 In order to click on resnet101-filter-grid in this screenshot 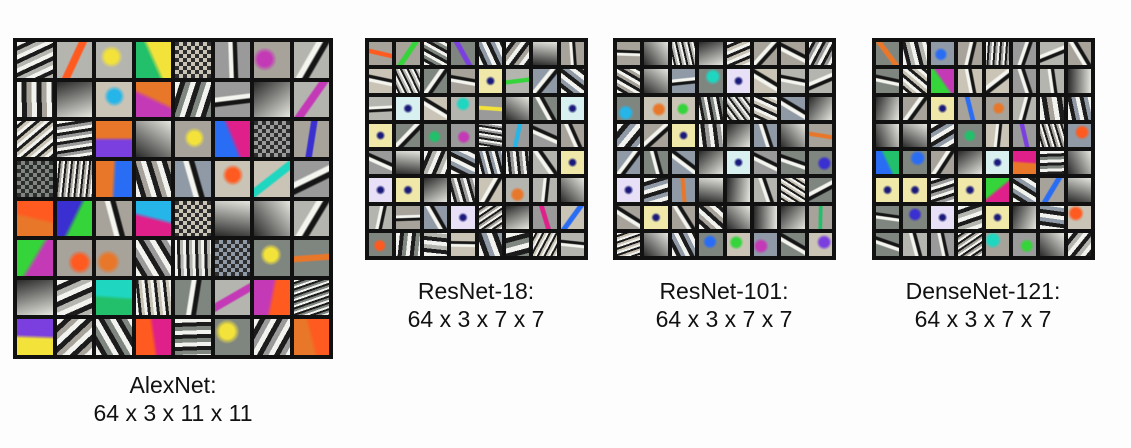, I will do `click(724, 149)`.